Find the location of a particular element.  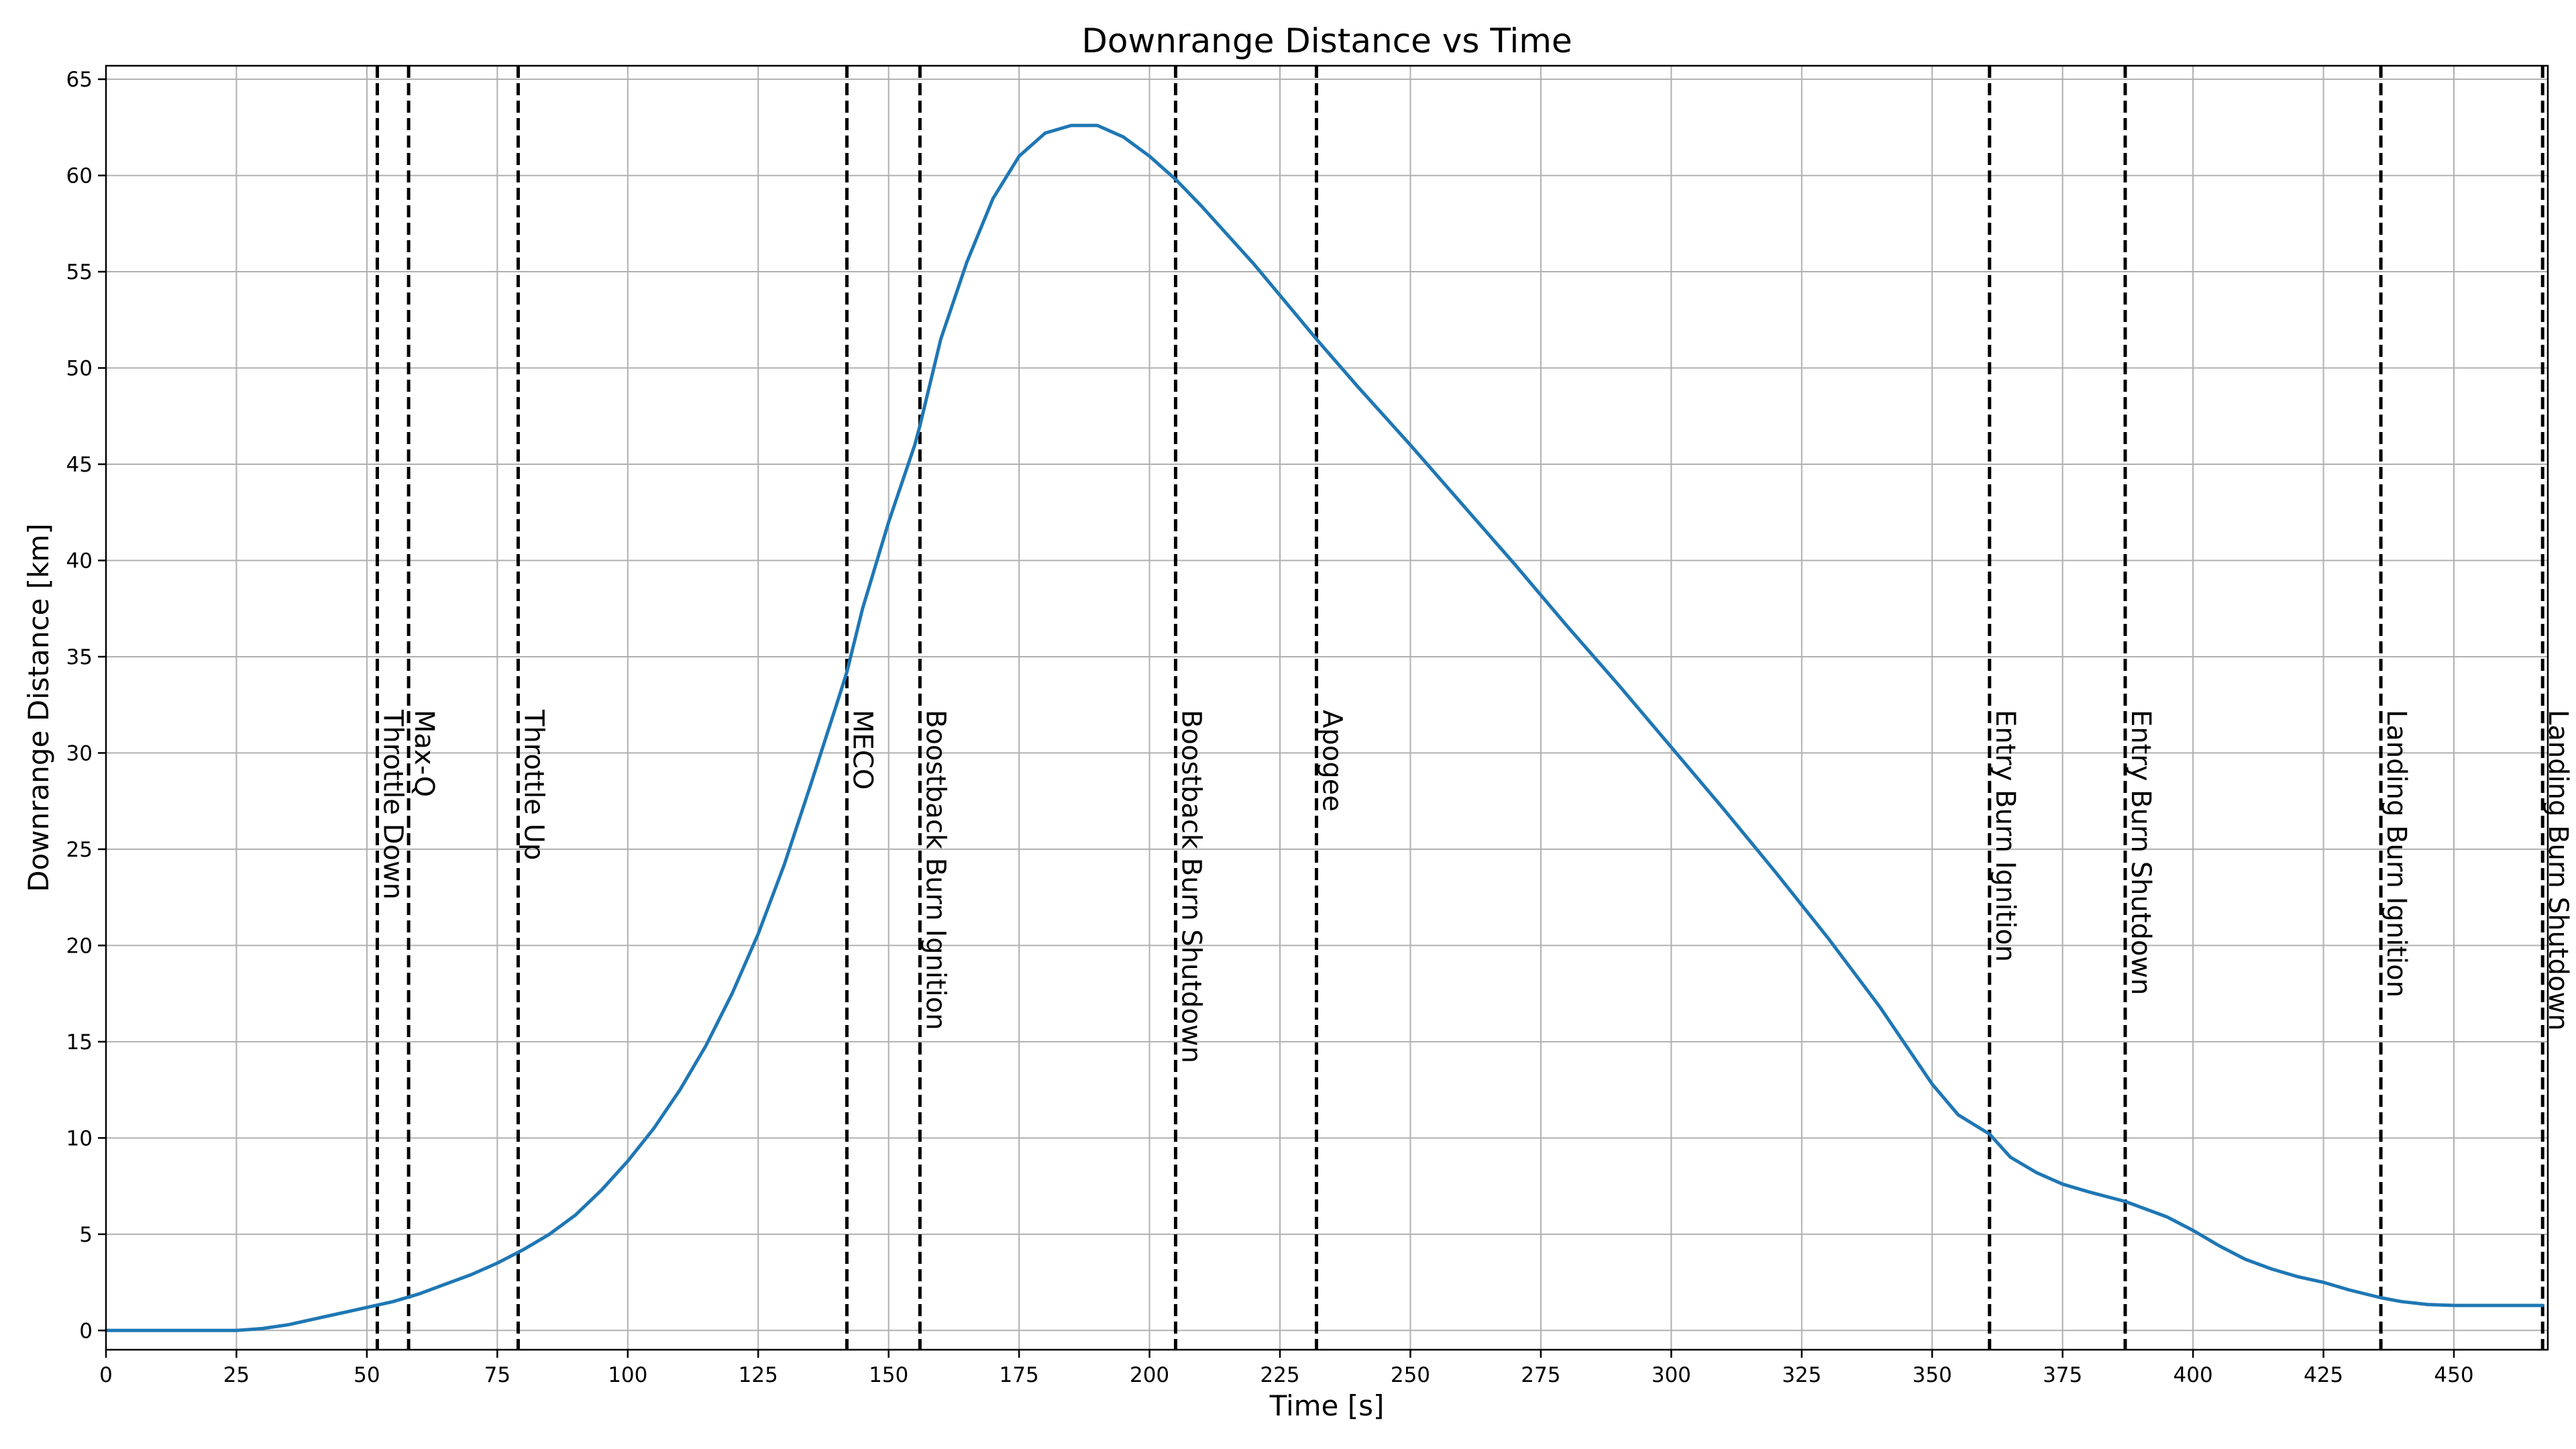

x-tick-label: 100 is located at coordinates (627, 1375).